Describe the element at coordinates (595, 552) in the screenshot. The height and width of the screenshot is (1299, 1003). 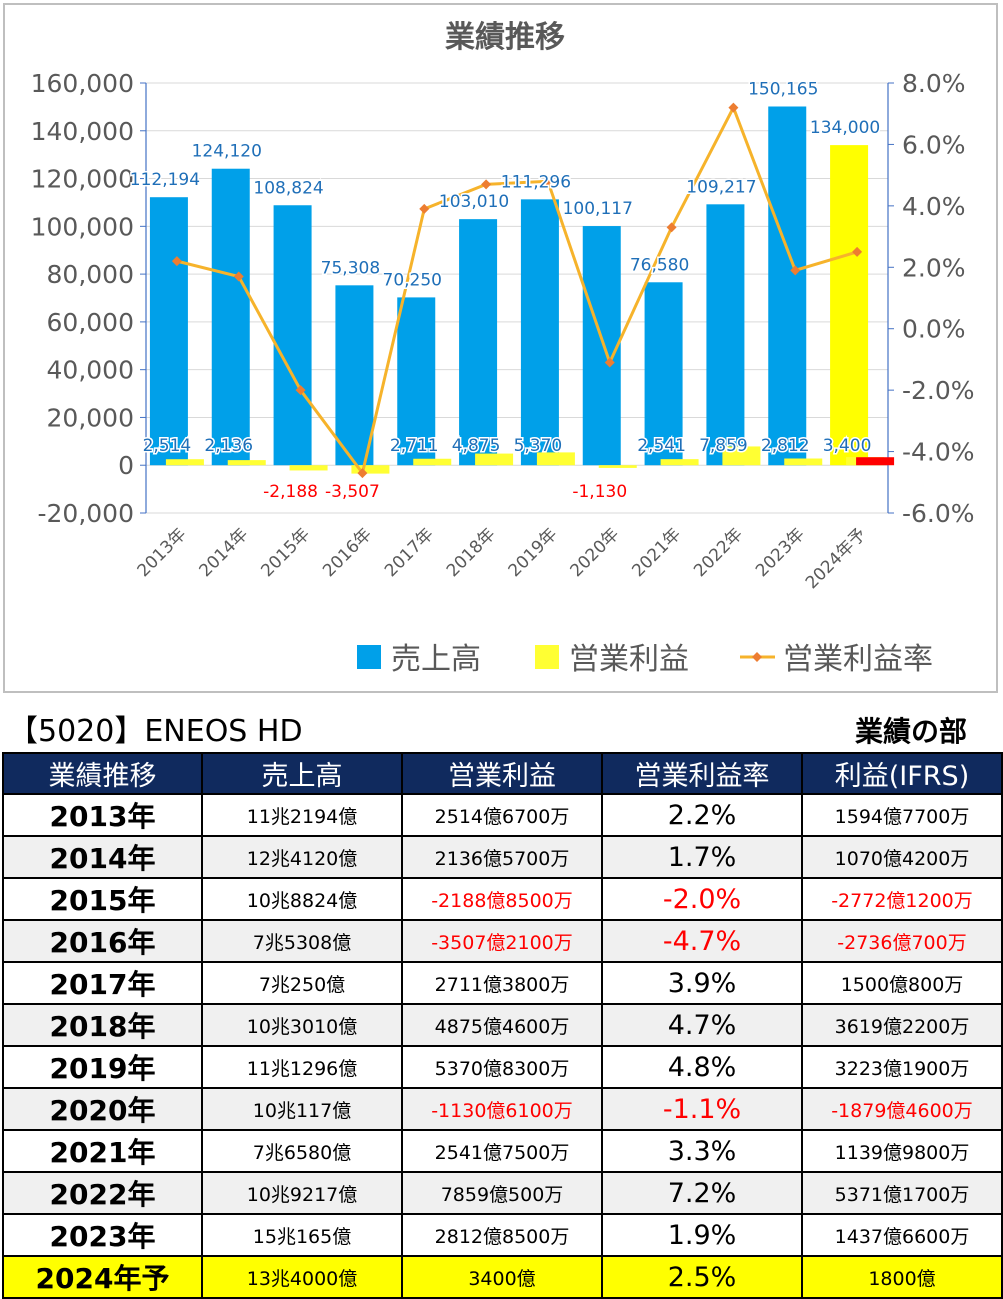
I see `category-label: 2020年` at that location.